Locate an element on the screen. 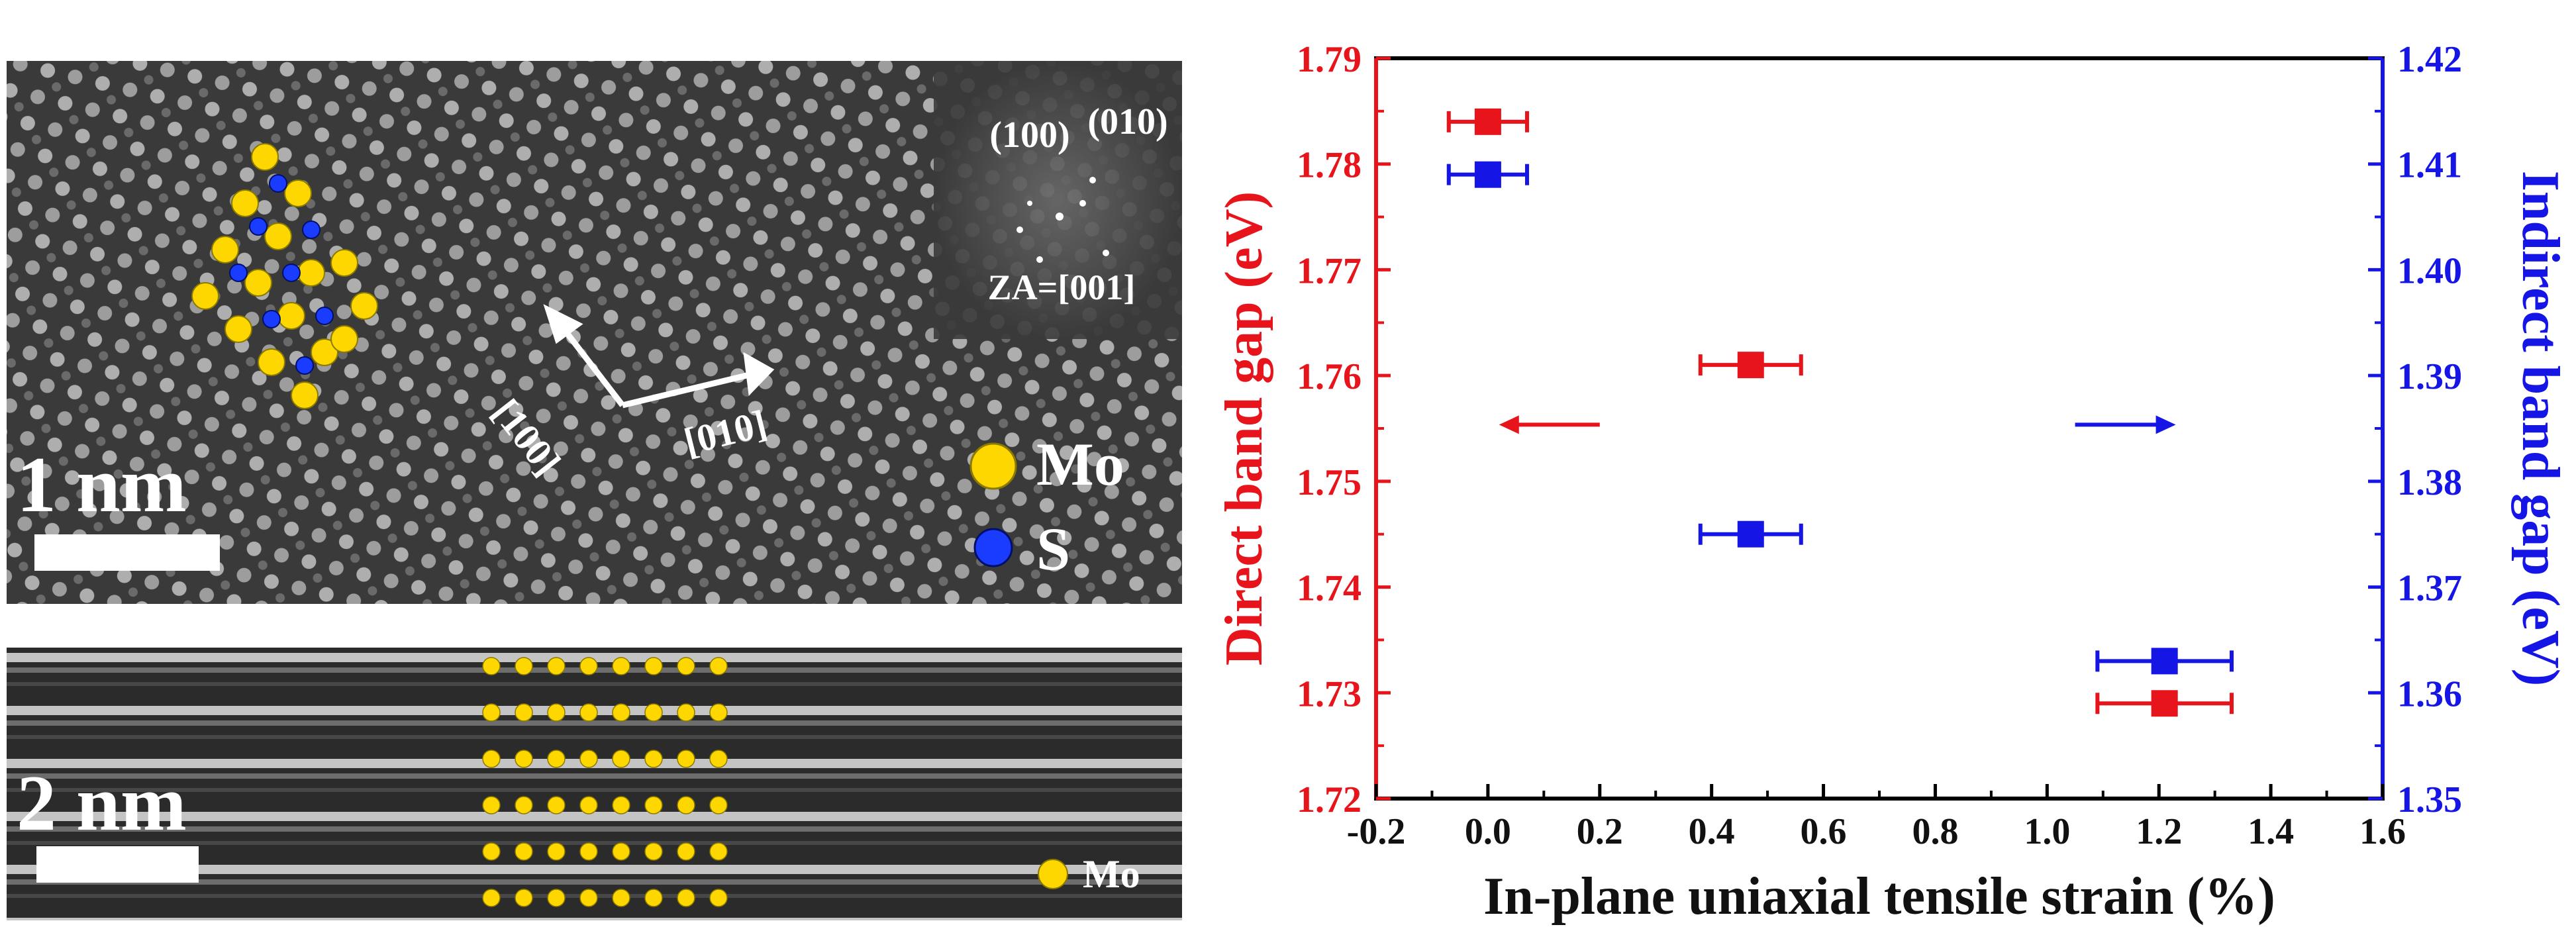 This screenshot has width=2576, height=931. y2-tick-label: 1.42 is located at coordinates (2429, 59).